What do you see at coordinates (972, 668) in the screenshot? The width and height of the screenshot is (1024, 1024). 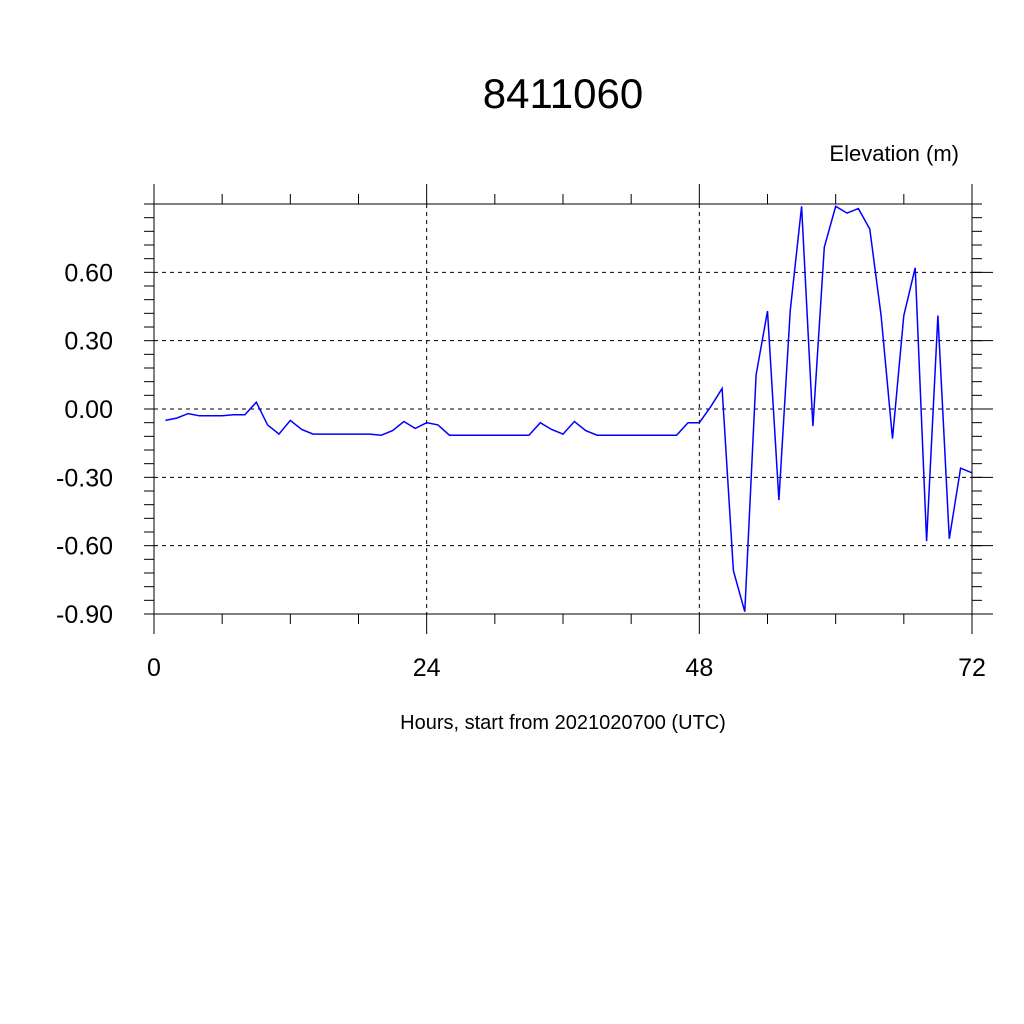 I see `x-tick-label: 72` at bounding box center [972, 668].